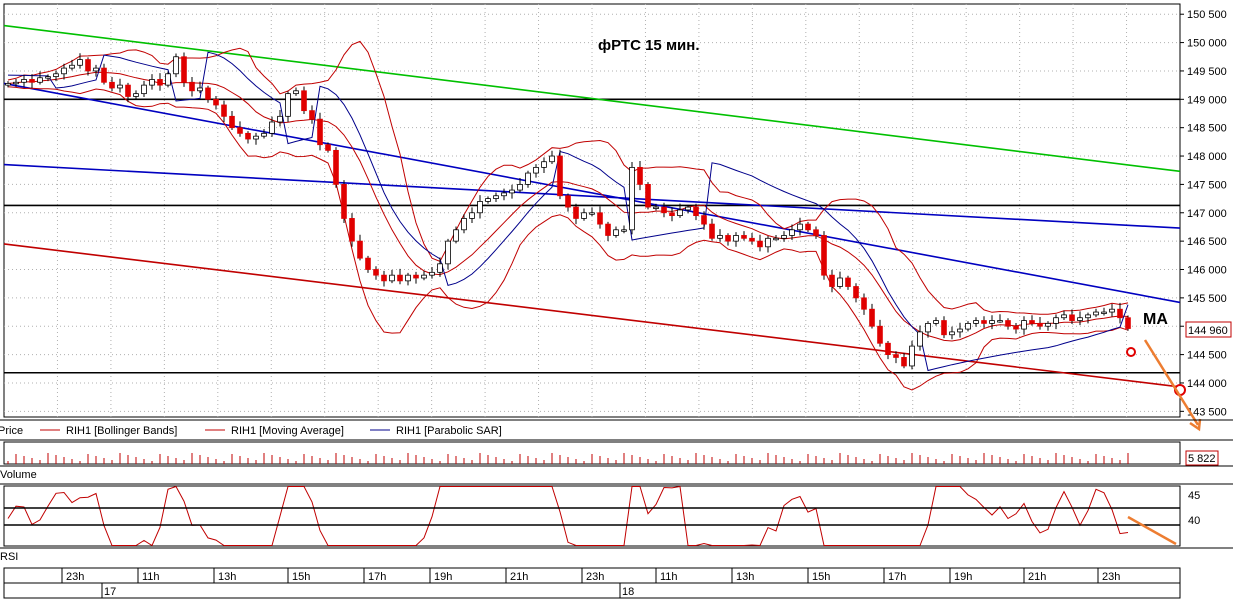  Describe the element at coordinates (1207, 299) in the screenshot. I see `price-tick-label: 145 500` at that location.